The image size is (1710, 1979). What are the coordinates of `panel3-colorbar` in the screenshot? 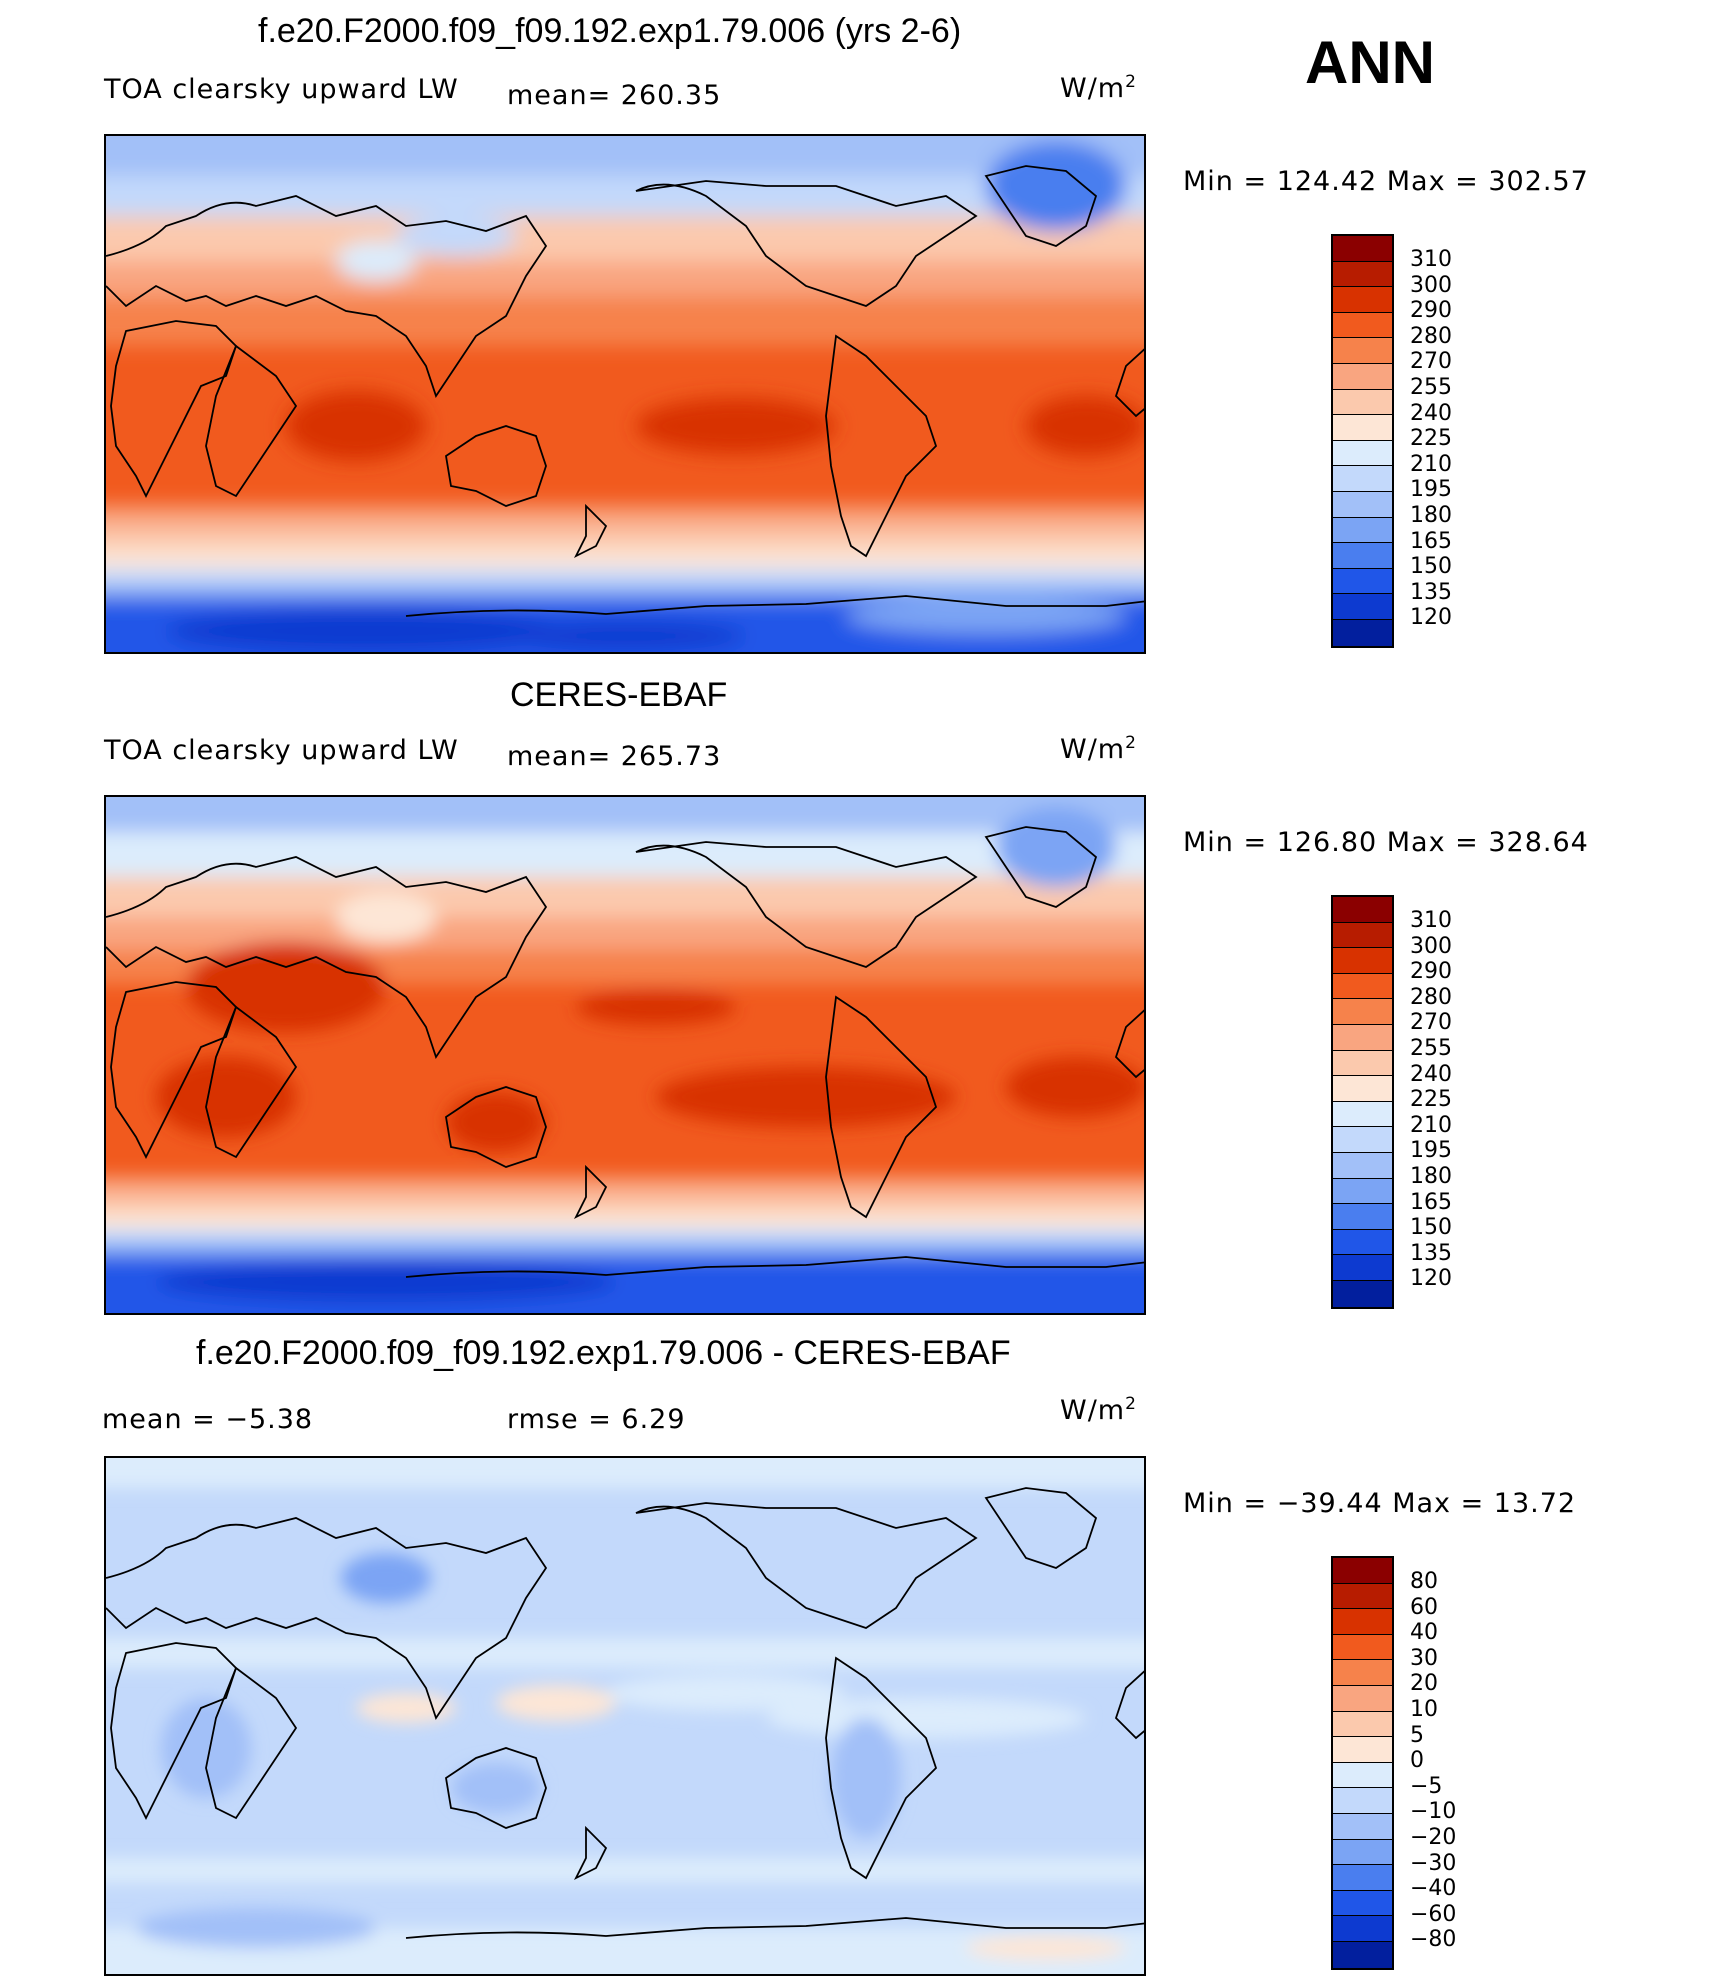 It's located at (1362, 1763).